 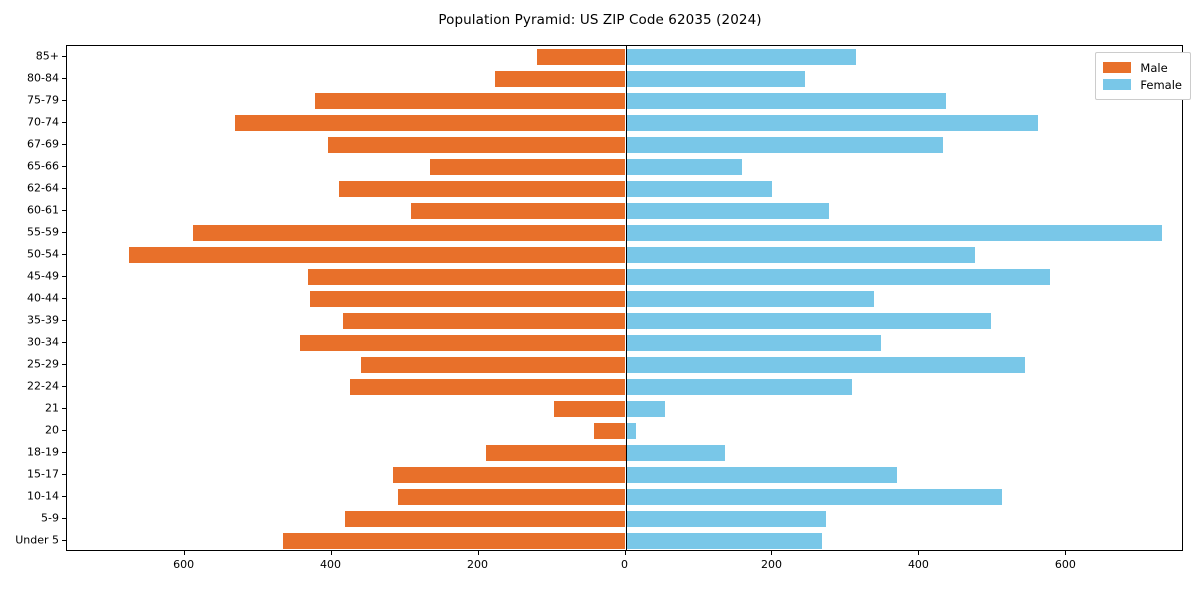 What do you see at coordinates (43, 364) in the screenshot?
I see `y-axis-tick-label: 25-29` at bounding box center [43, 364].